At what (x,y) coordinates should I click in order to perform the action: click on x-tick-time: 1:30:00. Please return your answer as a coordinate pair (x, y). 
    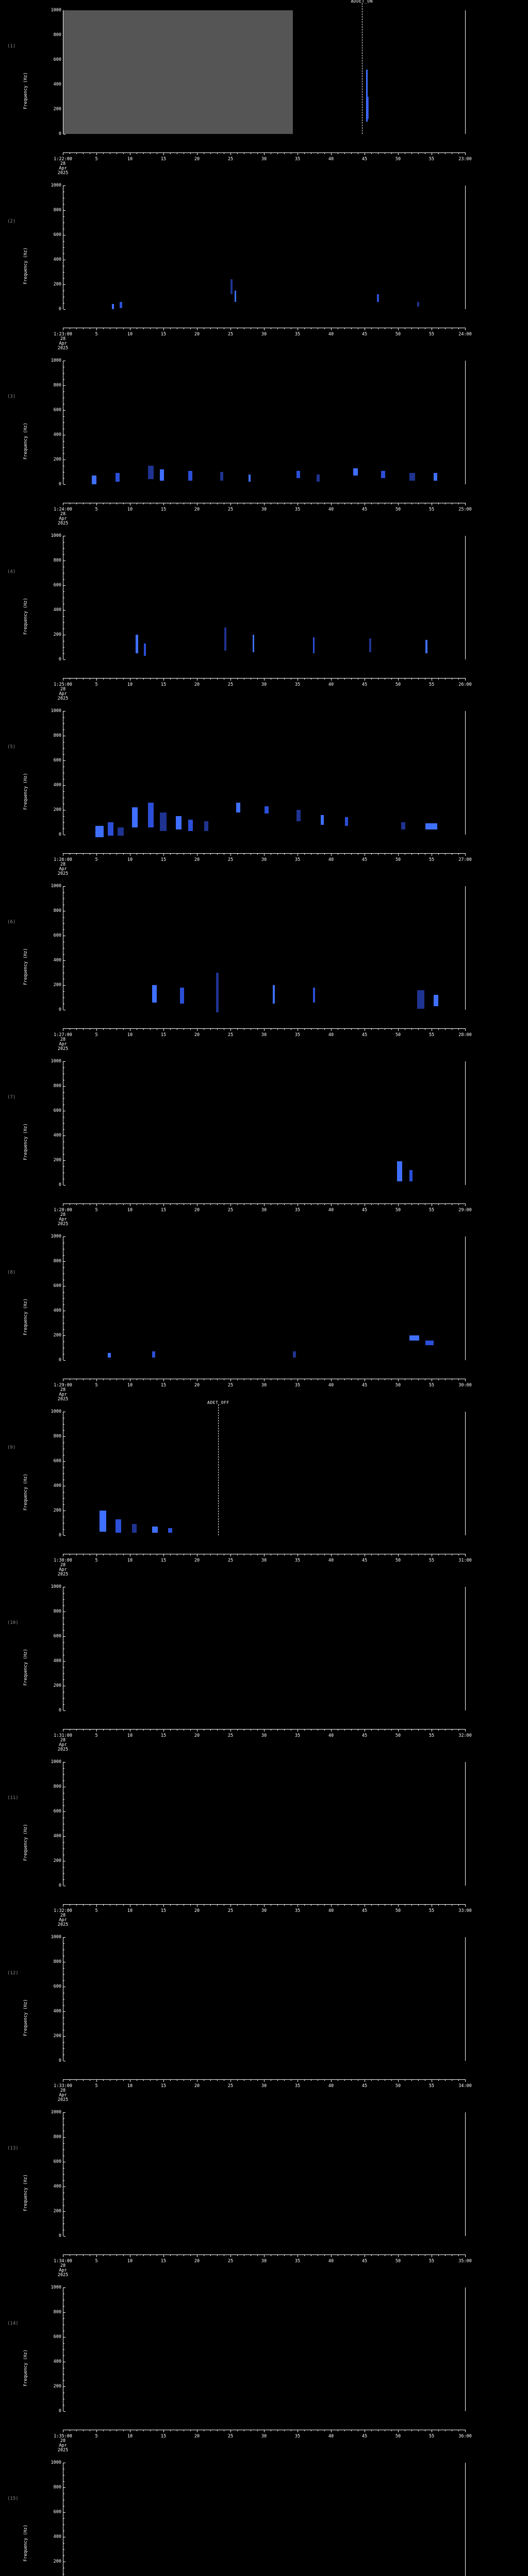
    Looking at the image, I should click on (63, 1560).